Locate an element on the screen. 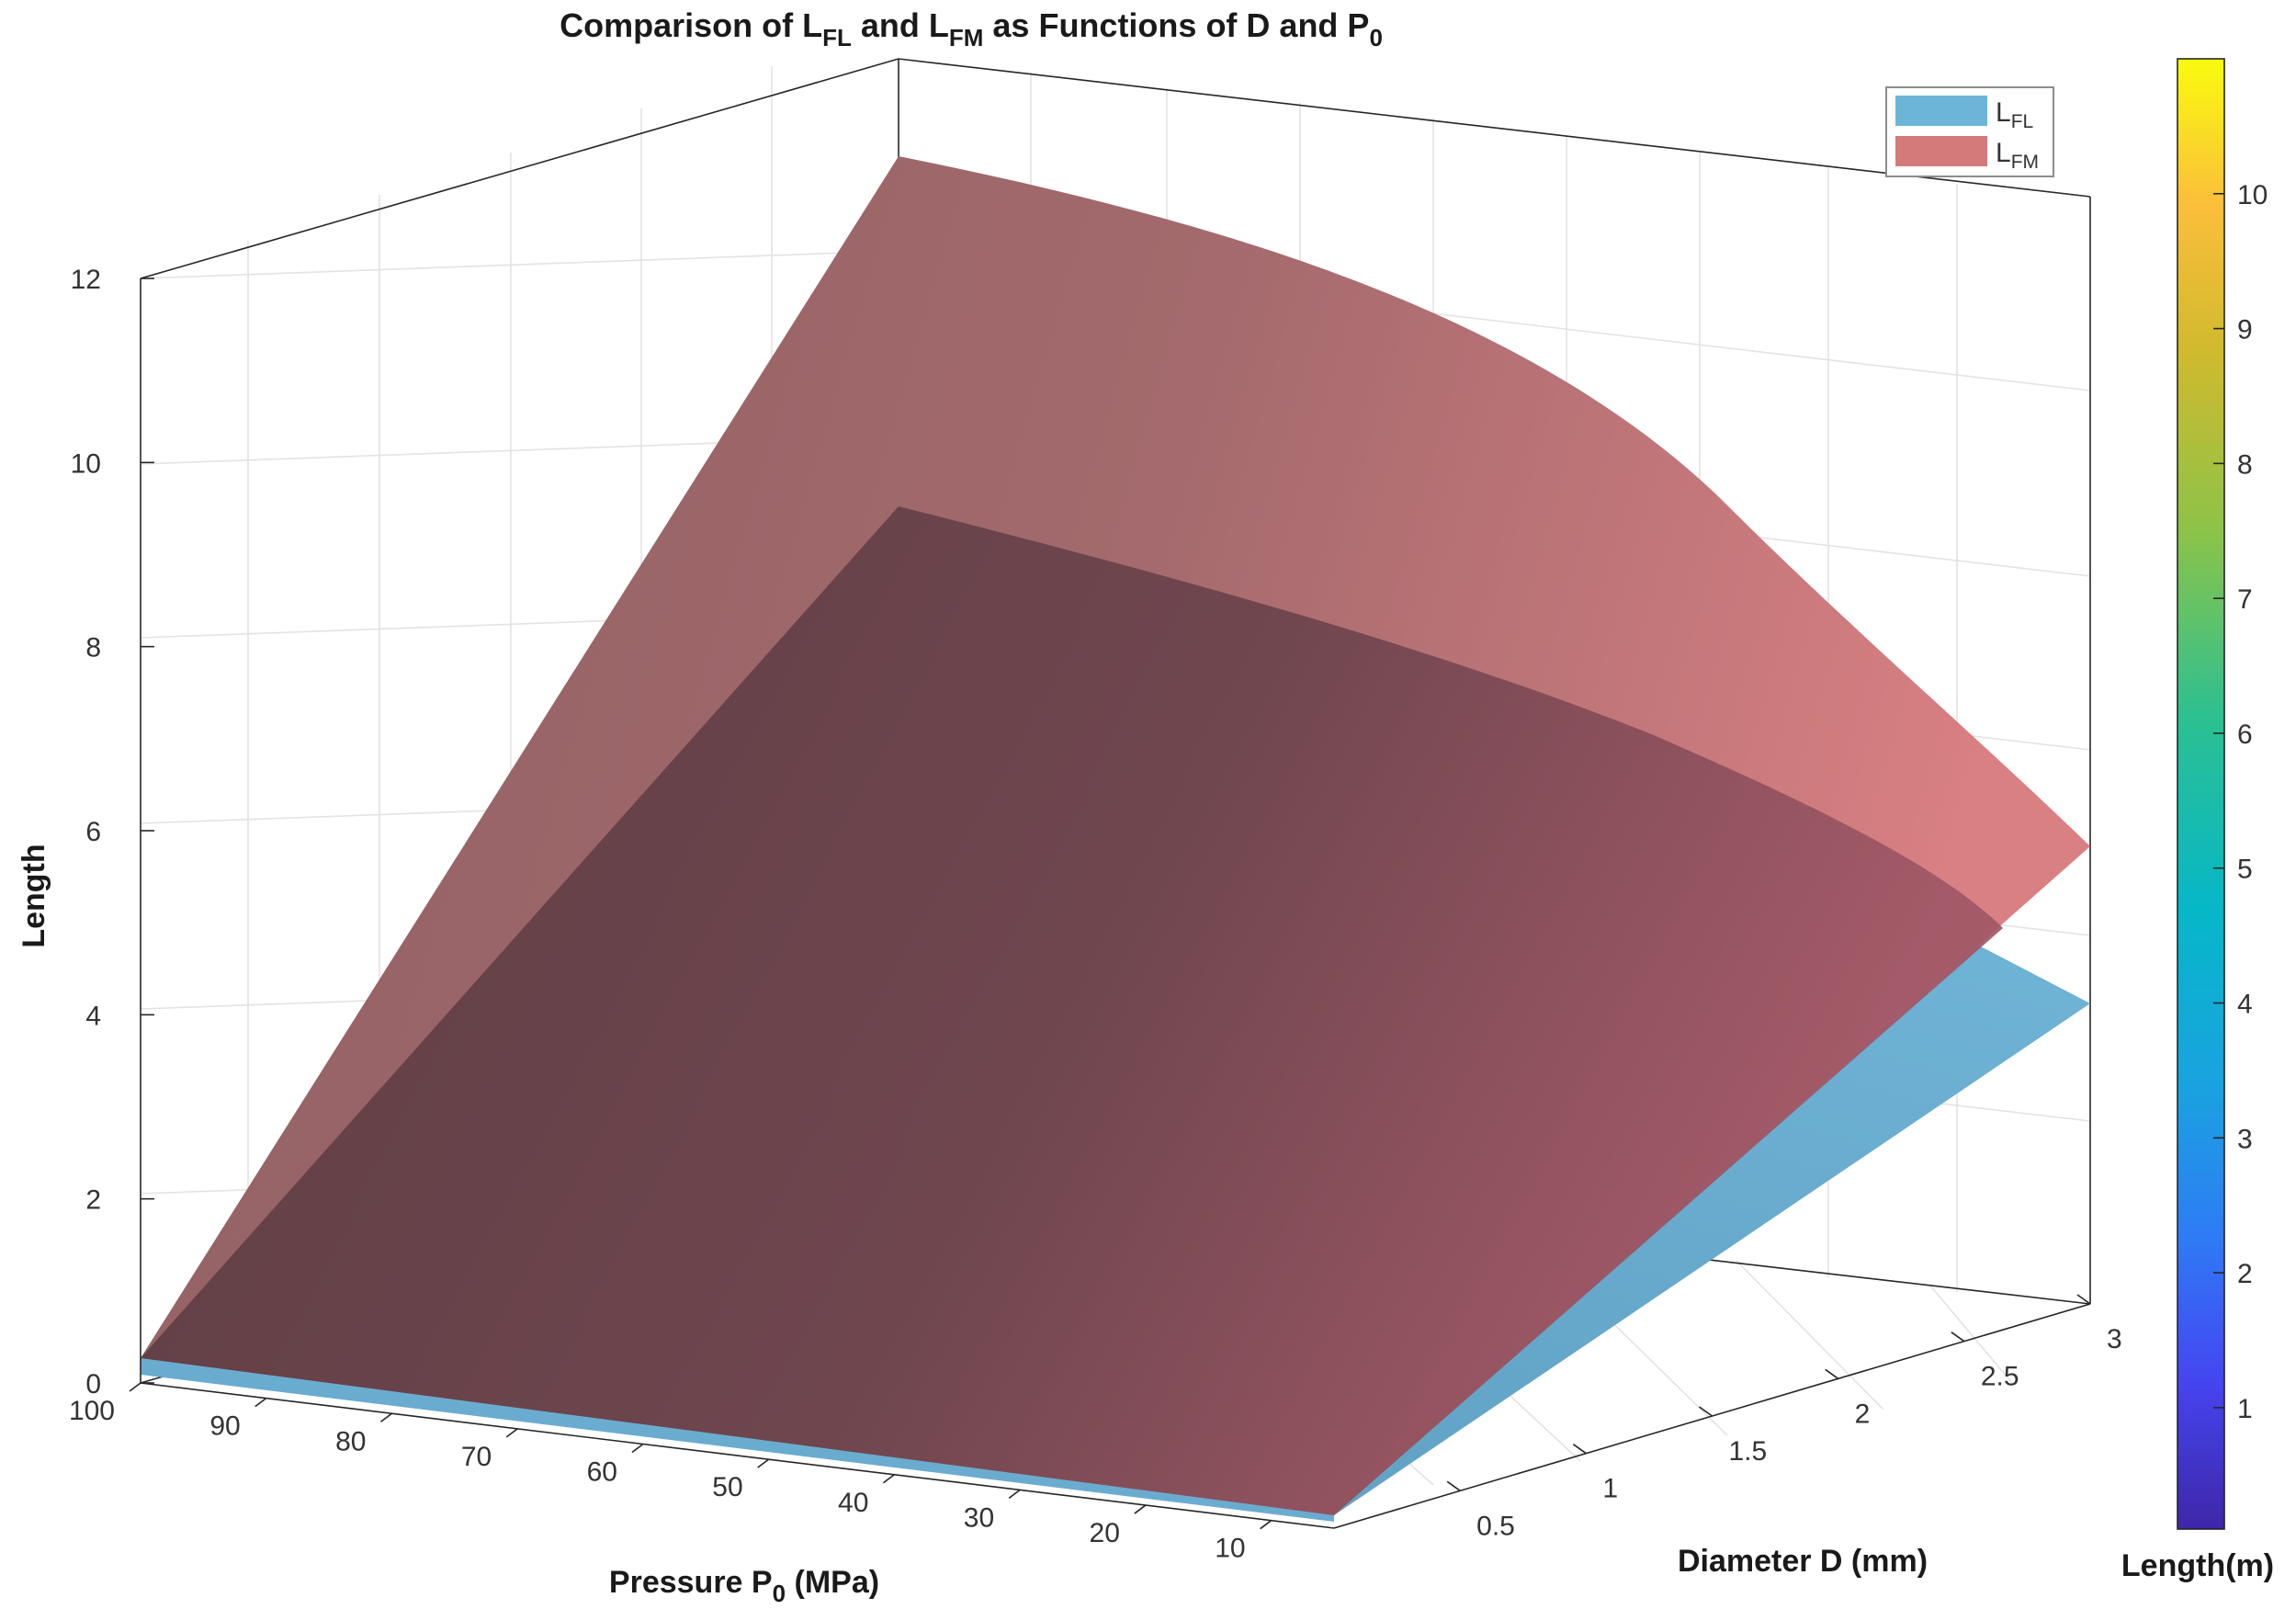 The height and width of the screenshot is (1609, 2296). z-tick-label: 4 is located at coordinates (93, 1016).